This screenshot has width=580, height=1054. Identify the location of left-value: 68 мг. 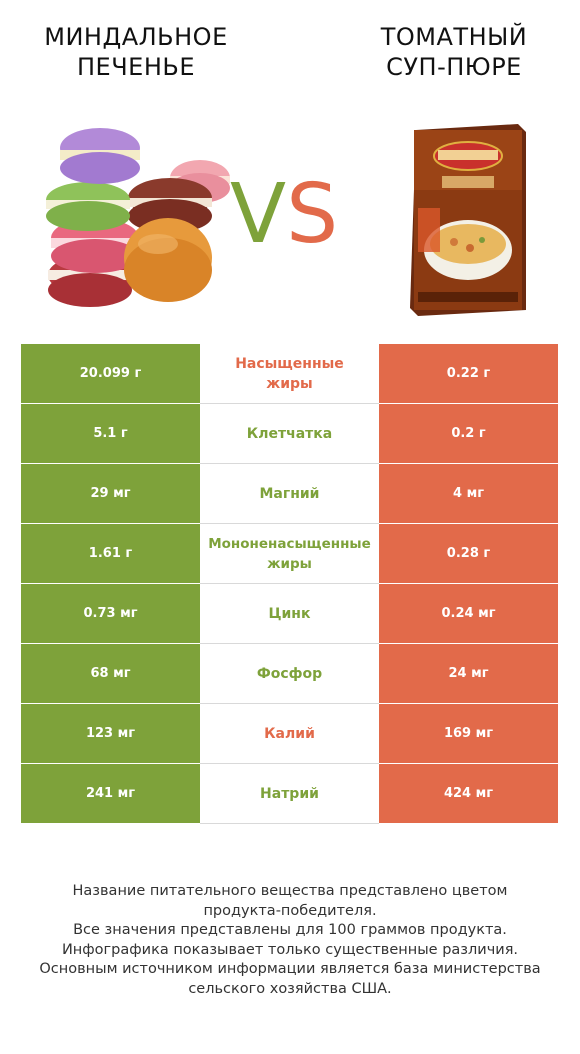
(110, 673).